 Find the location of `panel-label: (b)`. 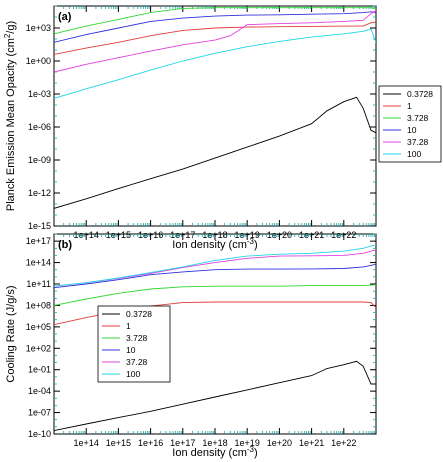

panel-label: (b) is located at coordinates (65, 245).